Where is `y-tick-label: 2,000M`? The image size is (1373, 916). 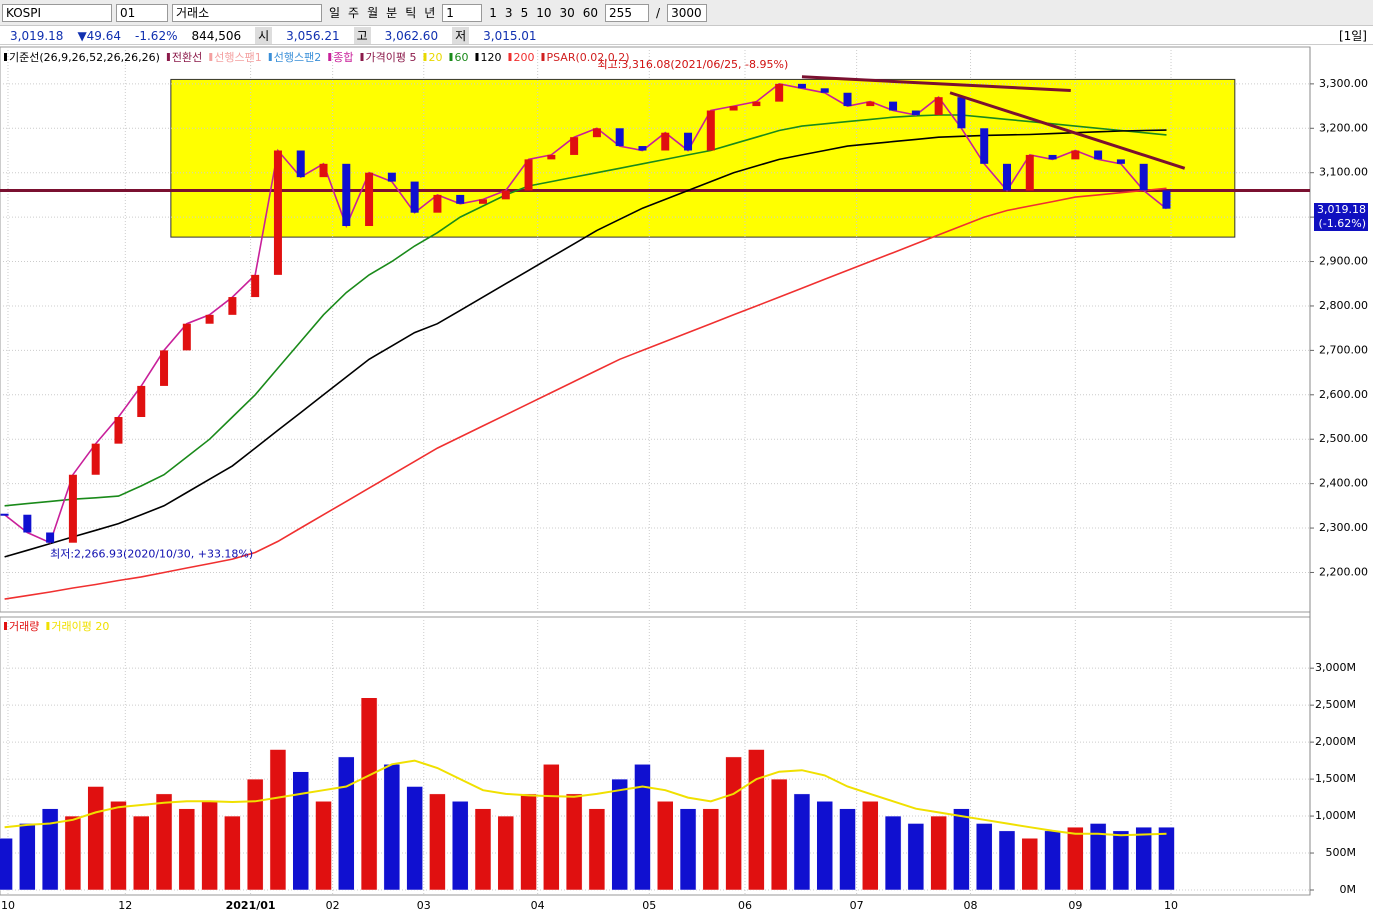 y-tick-label: 2,000M is located at coordinates (1335, 741).